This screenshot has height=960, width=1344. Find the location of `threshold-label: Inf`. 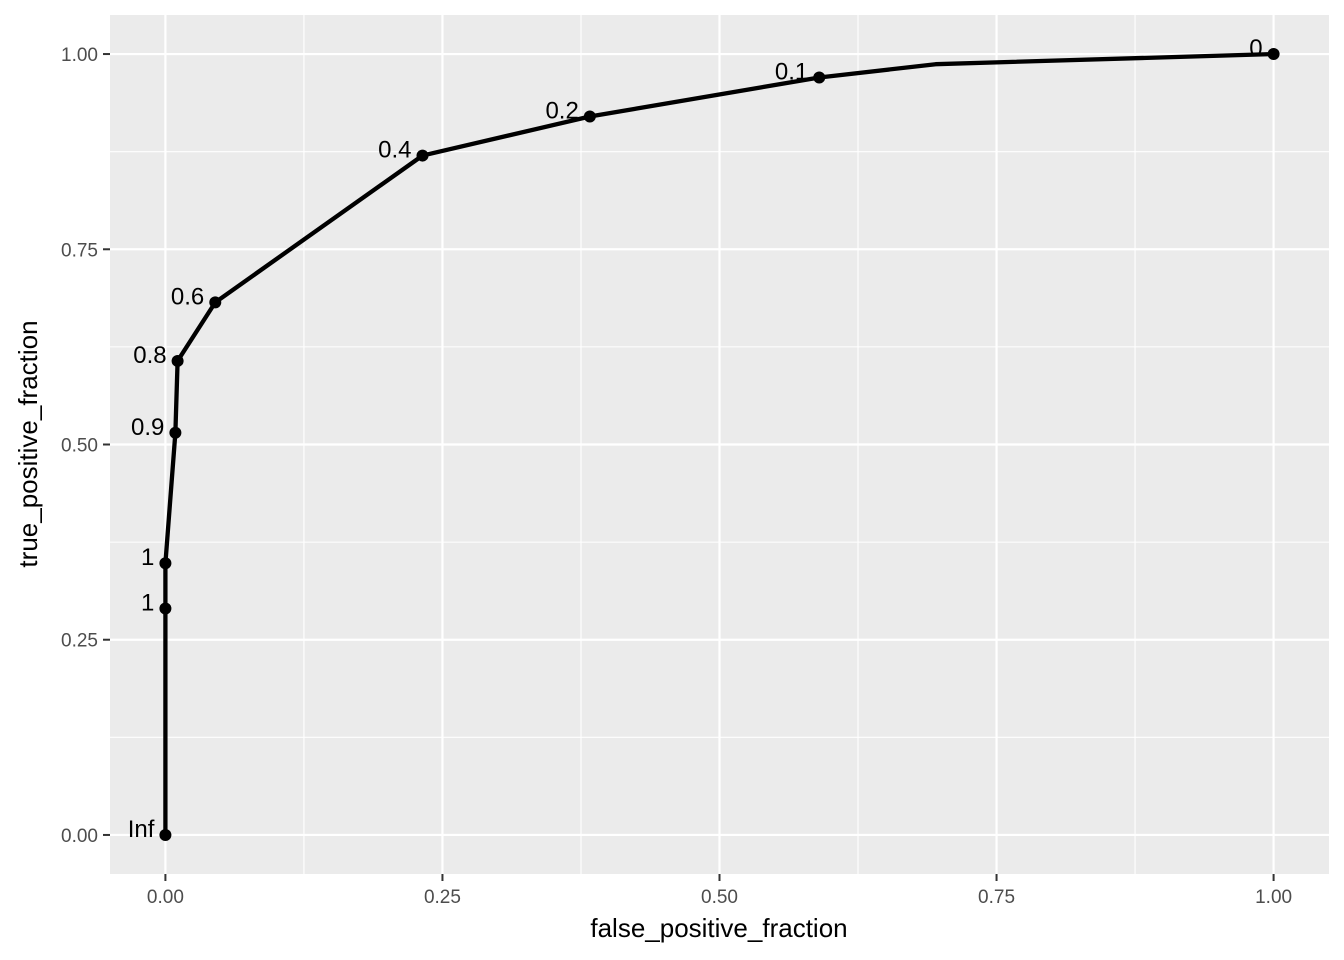

threshold-label: Inf is located at coordinates (141, 829).